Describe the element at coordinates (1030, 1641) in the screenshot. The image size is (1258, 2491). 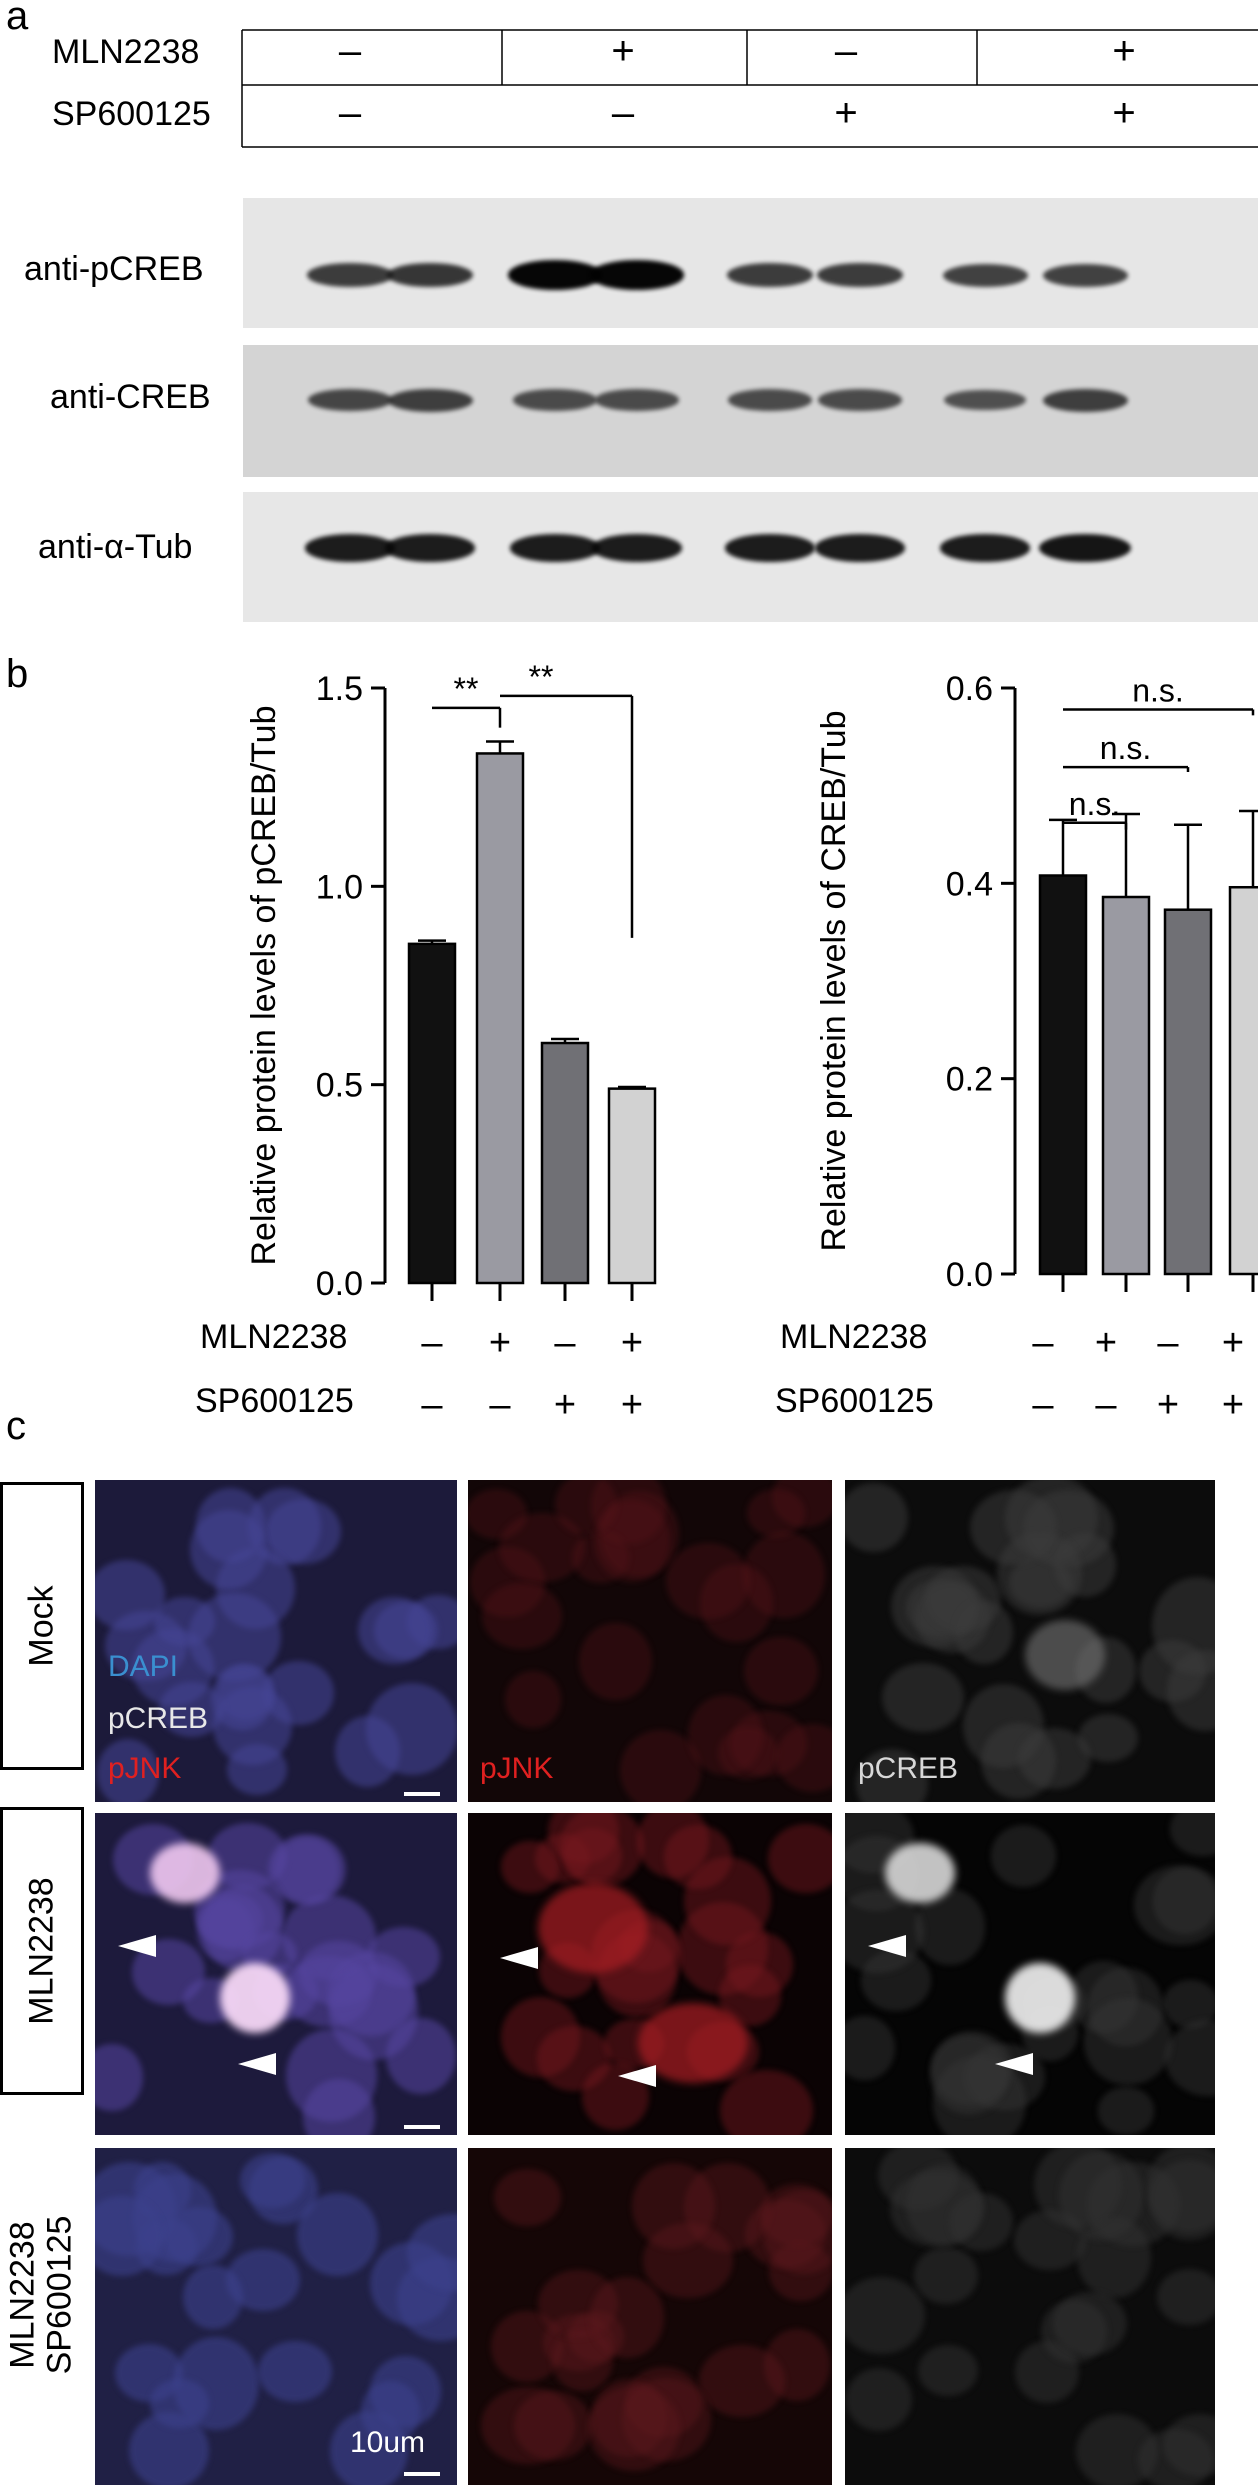
I see `micrograph-mock-pcreb` at that location.